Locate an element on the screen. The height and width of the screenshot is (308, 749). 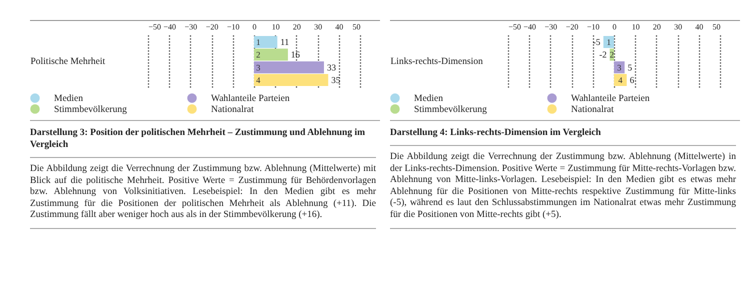
data-label: 33 is located at coordinates (331, 67).